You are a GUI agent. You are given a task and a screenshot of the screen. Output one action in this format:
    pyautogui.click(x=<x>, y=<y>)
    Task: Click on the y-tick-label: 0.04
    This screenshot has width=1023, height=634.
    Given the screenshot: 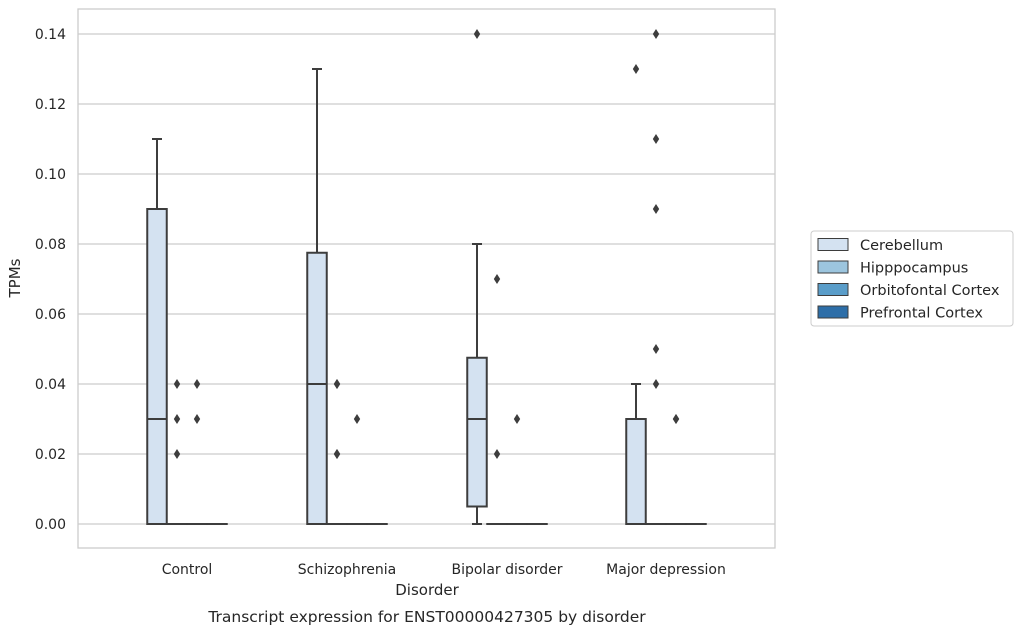 What is the action you would take?
    pyautogui.click(x=50, y=385)
    